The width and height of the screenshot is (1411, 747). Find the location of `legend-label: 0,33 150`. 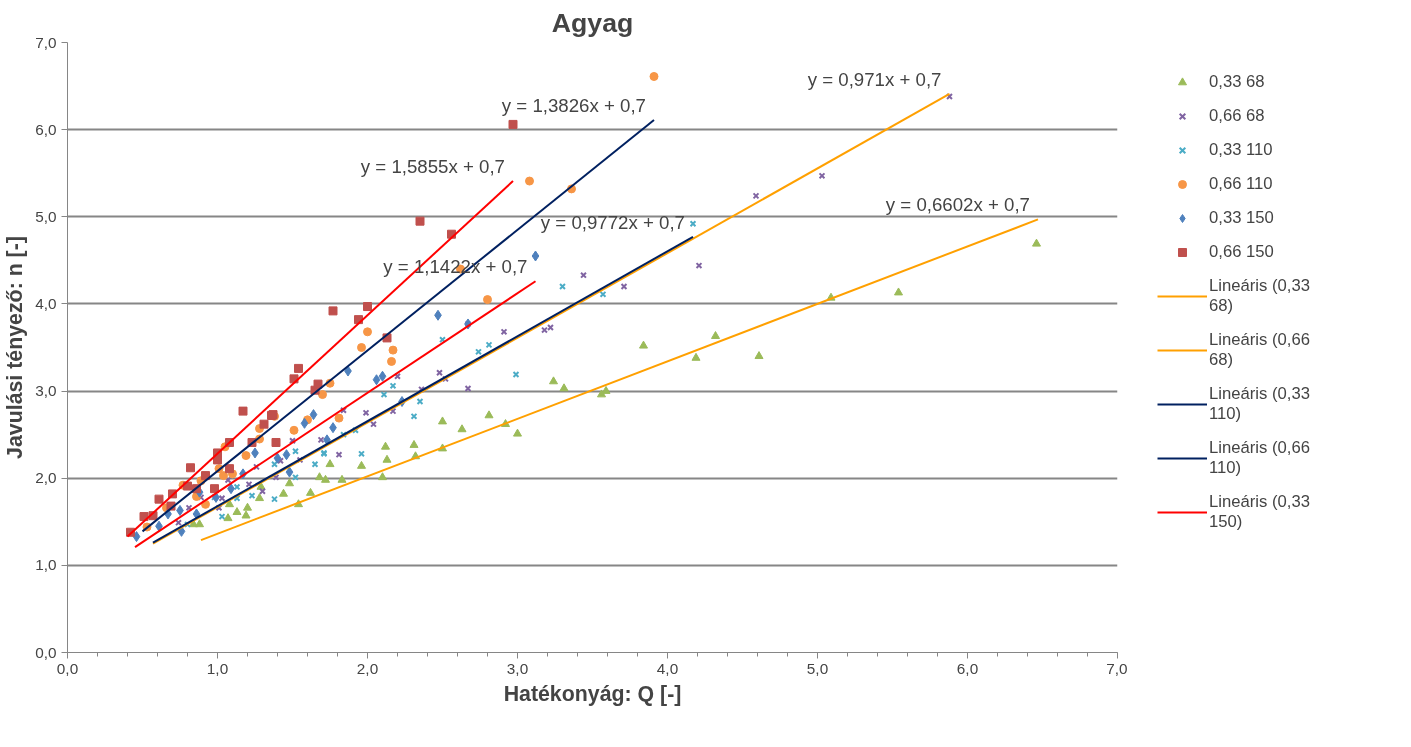

legend-label: 0,33 150 is located at coordinates (1241, 218).